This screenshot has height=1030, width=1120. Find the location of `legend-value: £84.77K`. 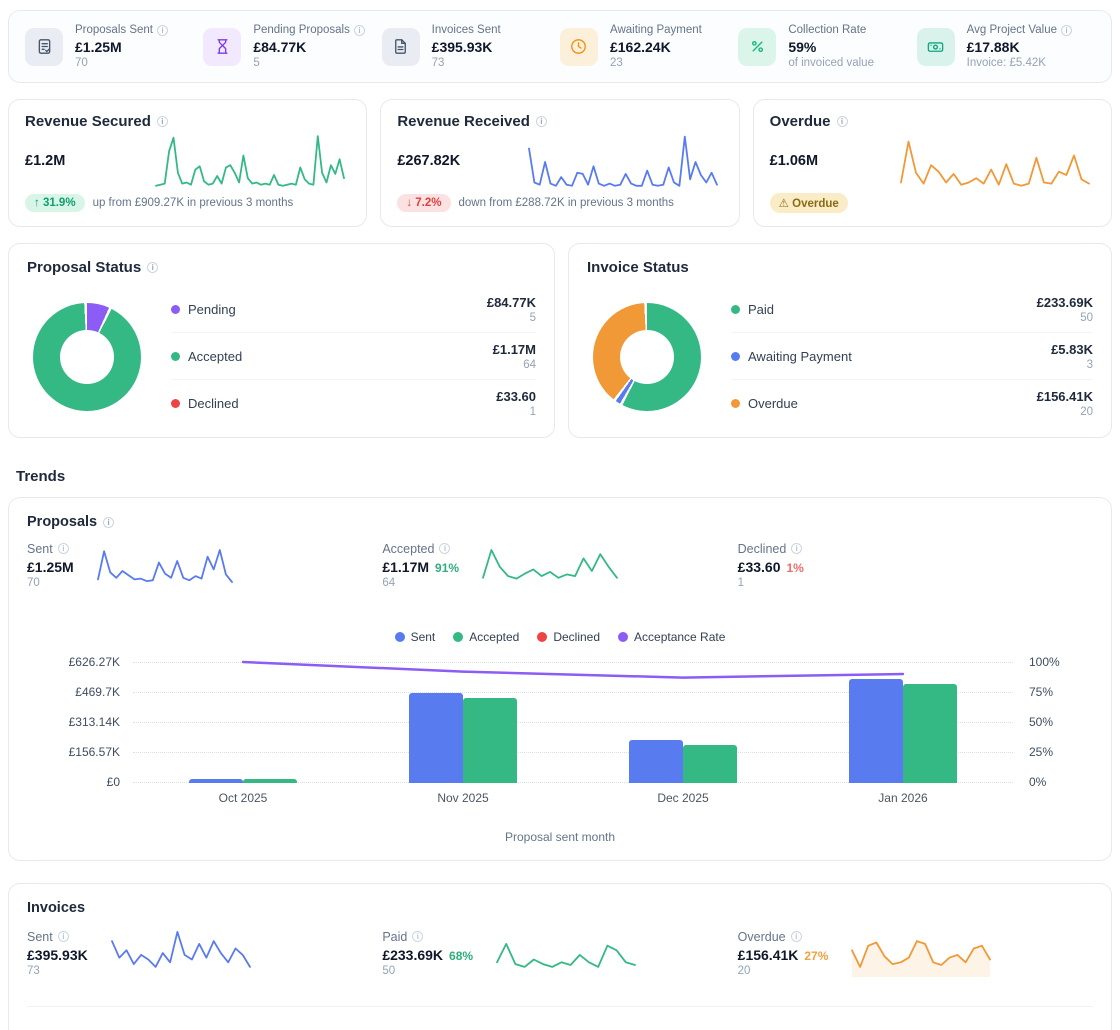

legend-value: £84.77K is located at coordinates (511, 302).